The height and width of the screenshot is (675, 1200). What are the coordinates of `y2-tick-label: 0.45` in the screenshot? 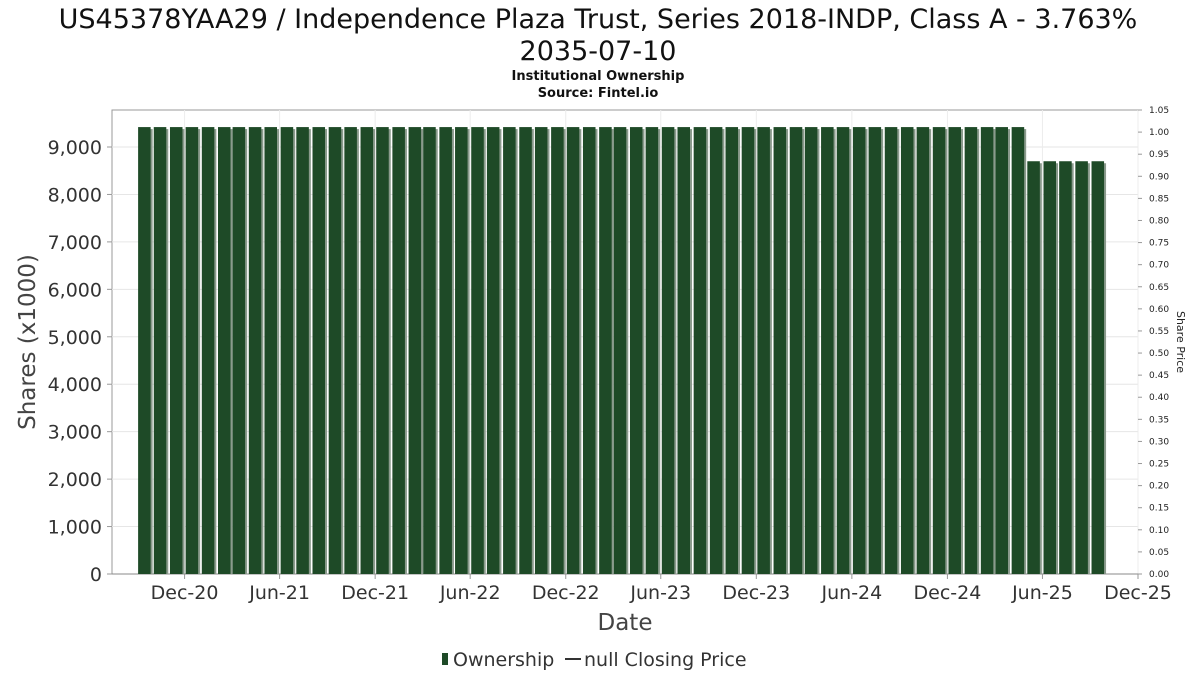 It's located at (1159, 376).